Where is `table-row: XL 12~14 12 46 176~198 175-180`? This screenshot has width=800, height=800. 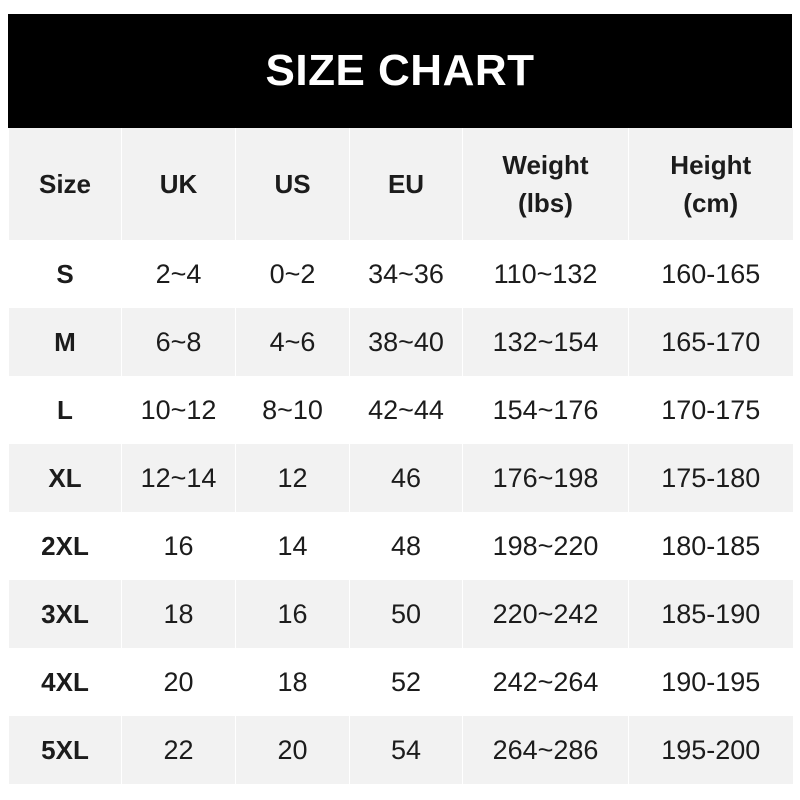
table-row: XL 12~14 12 46 176~198 175-180 is located at coordinates (400, 478).